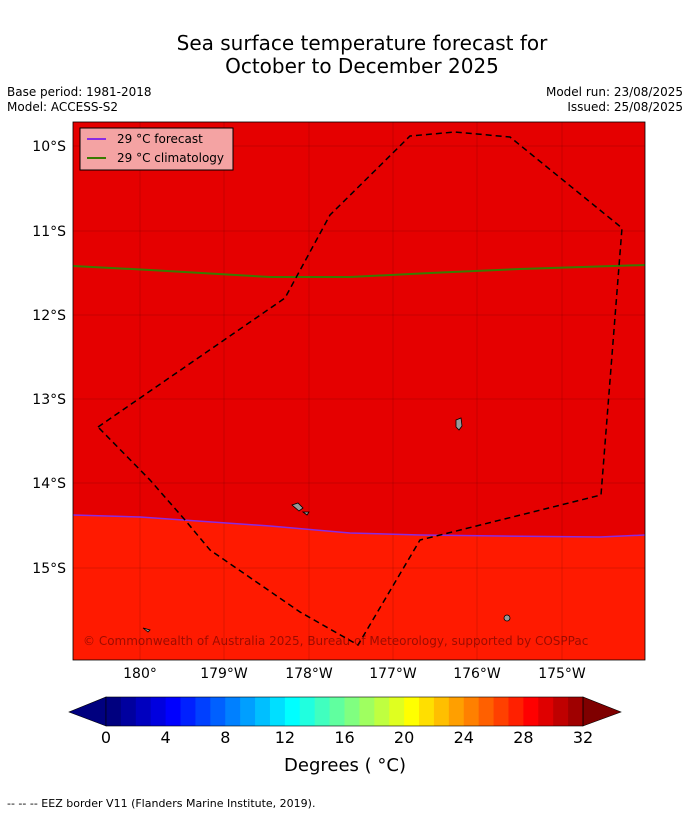  Describe the element at coordinates (166, 737) in the screenshot. I see `colorbar-tick: 4` at that location.